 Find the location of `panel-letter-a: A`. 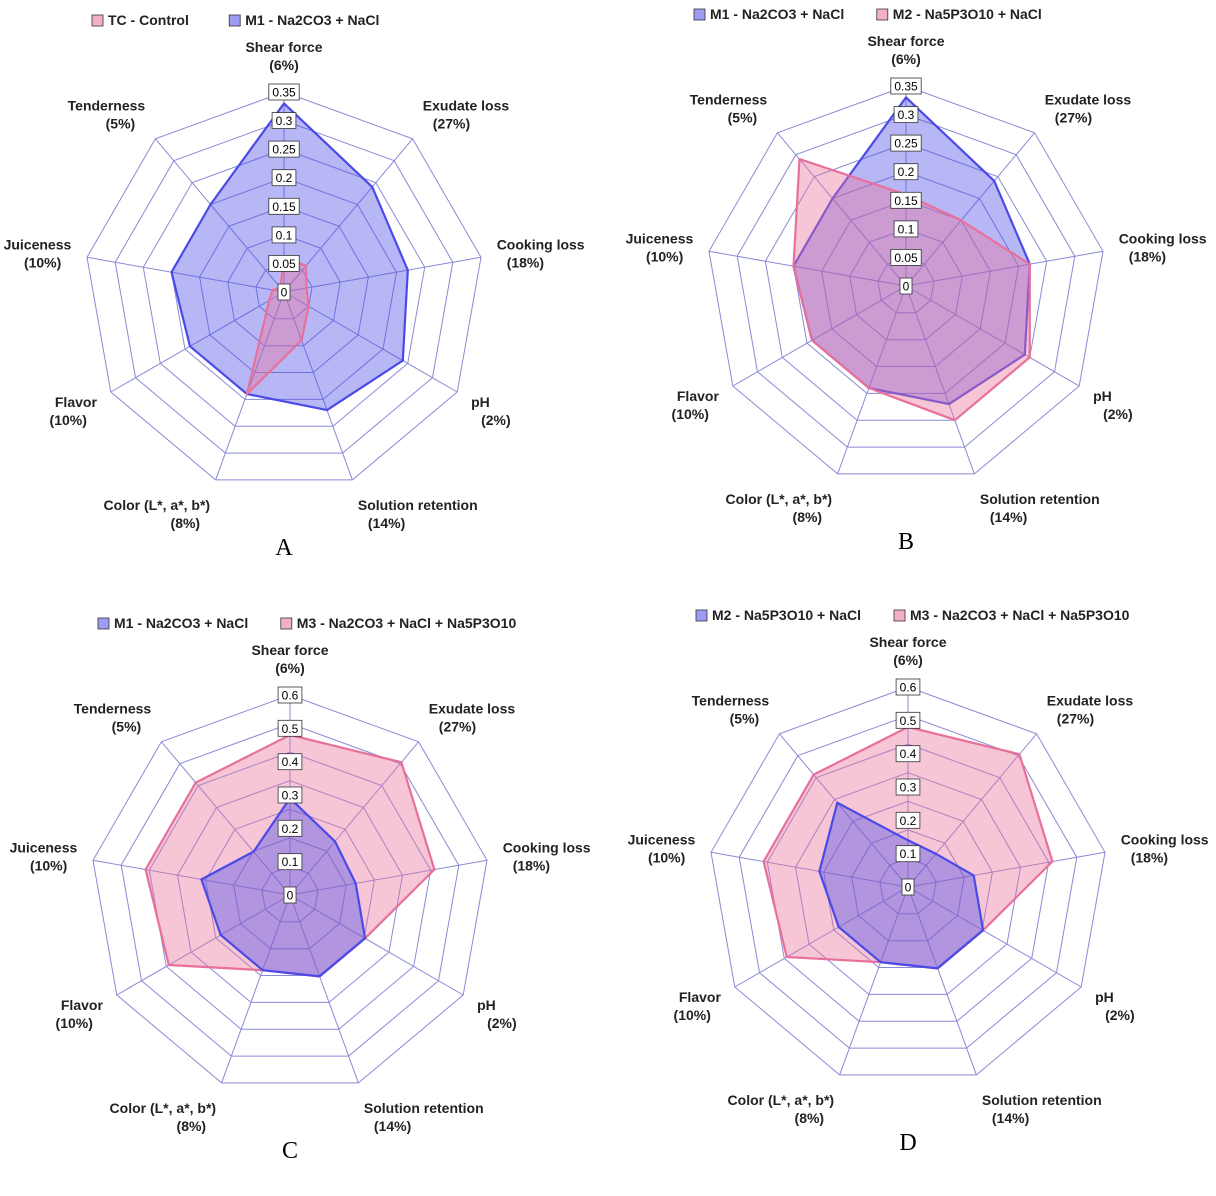

panel-letter-a: A is located at coordinates (284, 548).